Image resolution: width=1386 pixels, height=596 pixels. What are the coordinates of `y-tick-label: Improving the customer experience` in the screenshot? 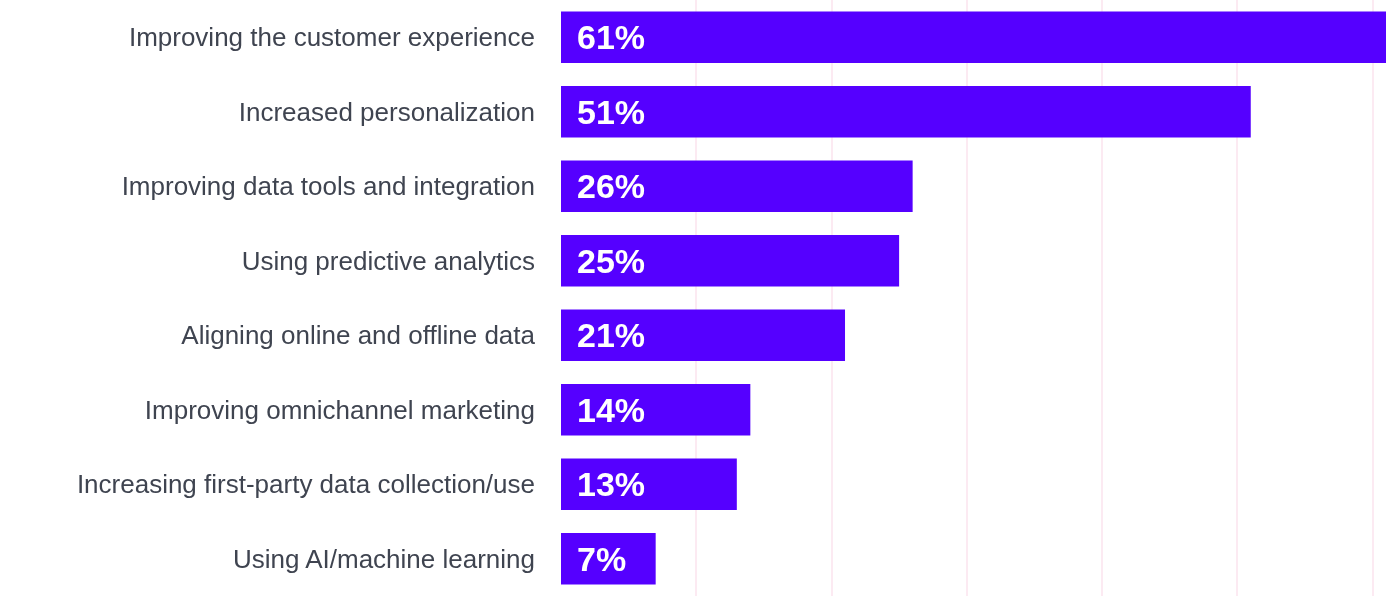 It's located at (331, 37).